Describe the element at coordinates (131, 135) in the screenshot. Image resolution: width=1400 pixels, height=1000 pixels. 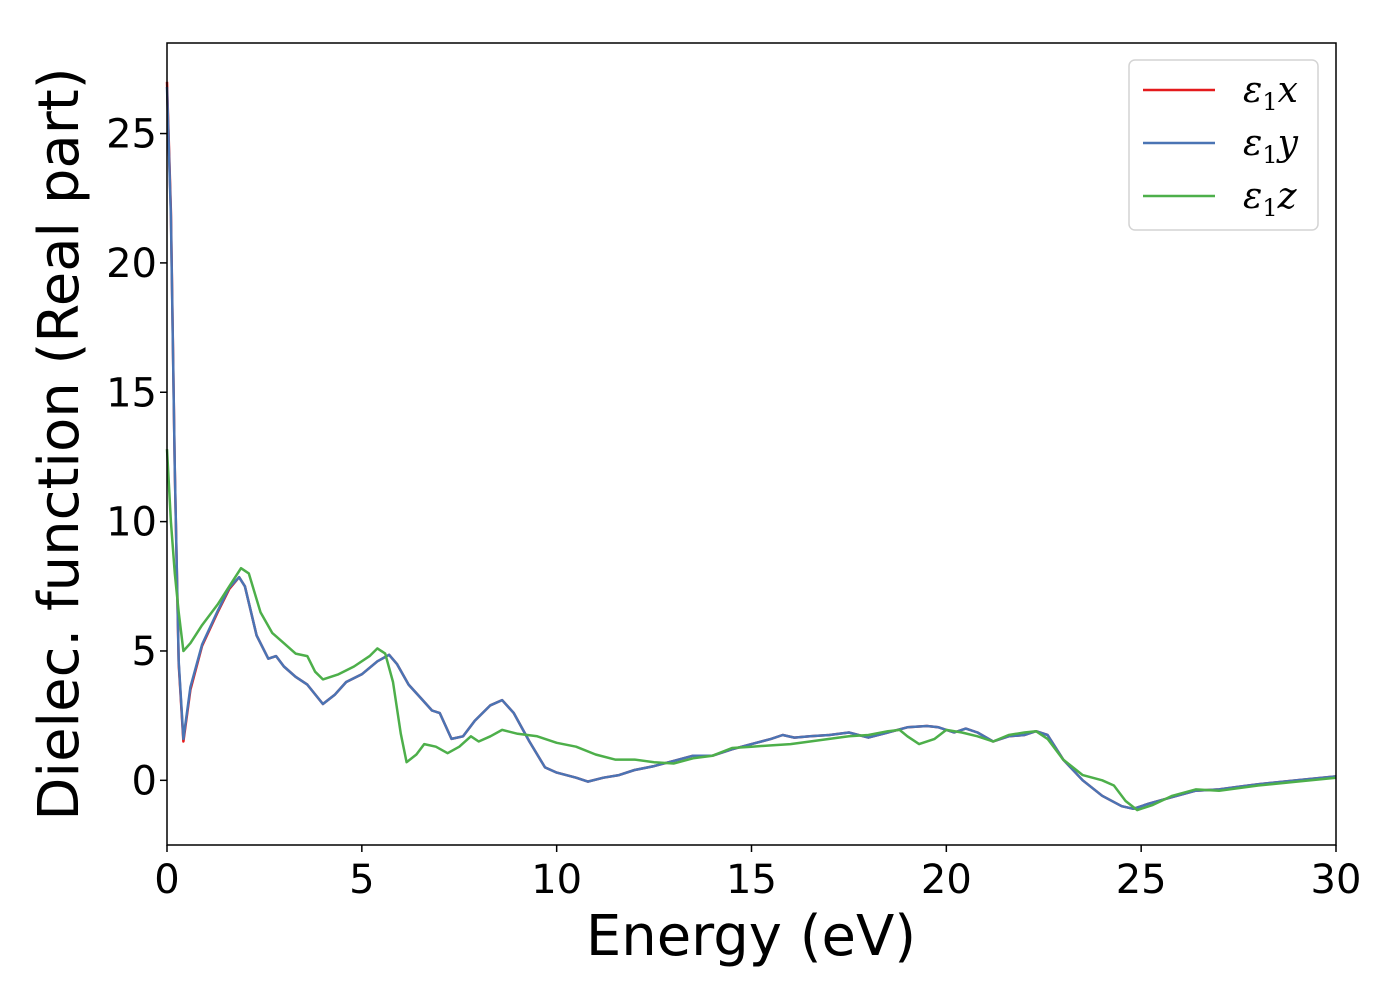
I see `y-tick-label: 25` at that location.